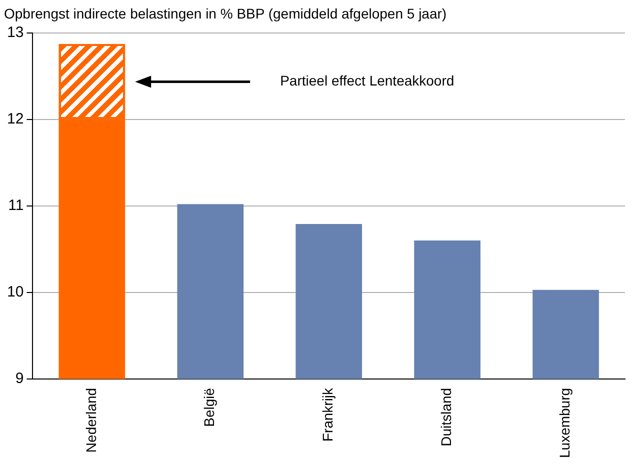 The width and height of the screenshot is (635, 465). Describe the element at coordinates (367, 80) in the screenshot. I see `annotation: Partieel effect Lenteakkoord` at that location.